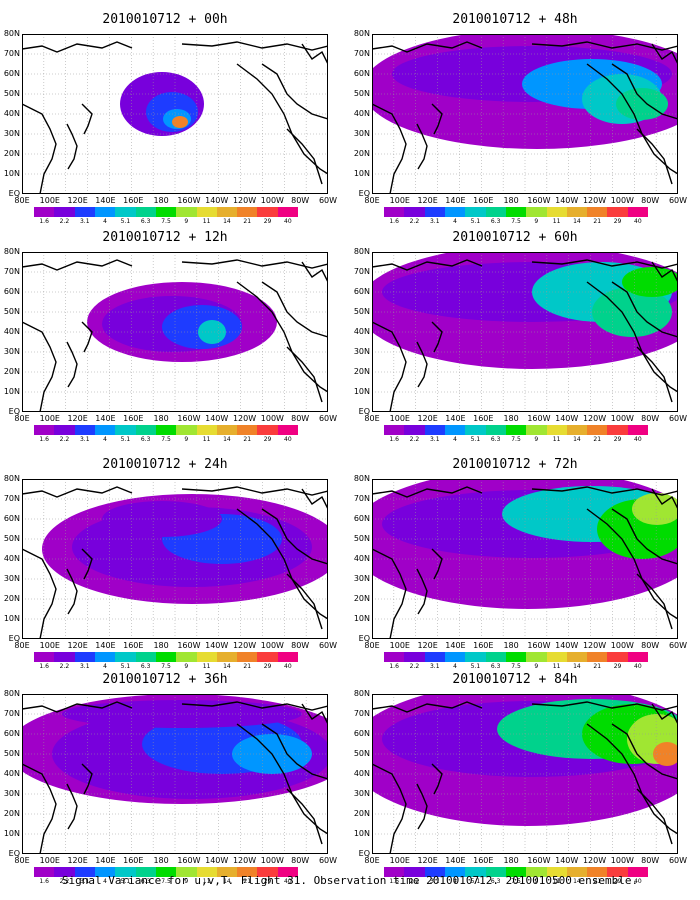 The image size is (700, 900). Describe the element at coordinates (528, 329) in the screenshot. I see `map-svg` at that location.